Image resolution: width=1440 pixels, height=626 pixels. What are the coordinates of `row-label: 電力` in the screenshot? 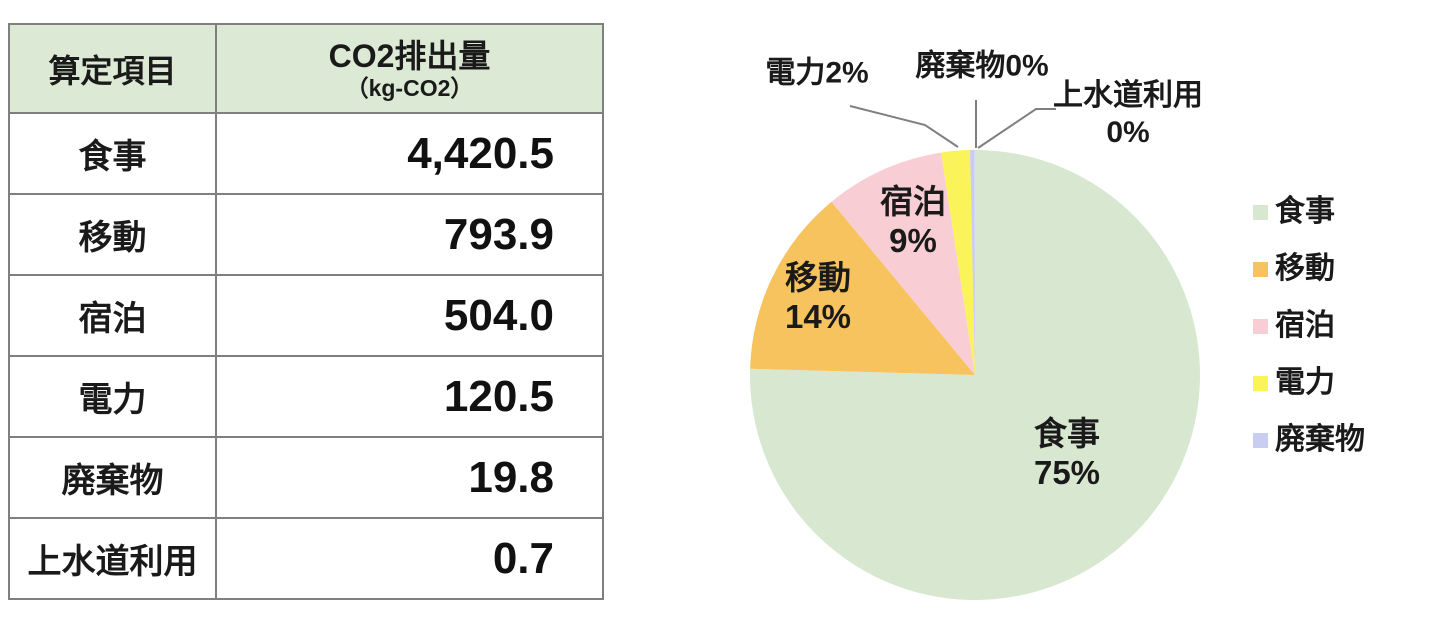 It's located at (112, 396).